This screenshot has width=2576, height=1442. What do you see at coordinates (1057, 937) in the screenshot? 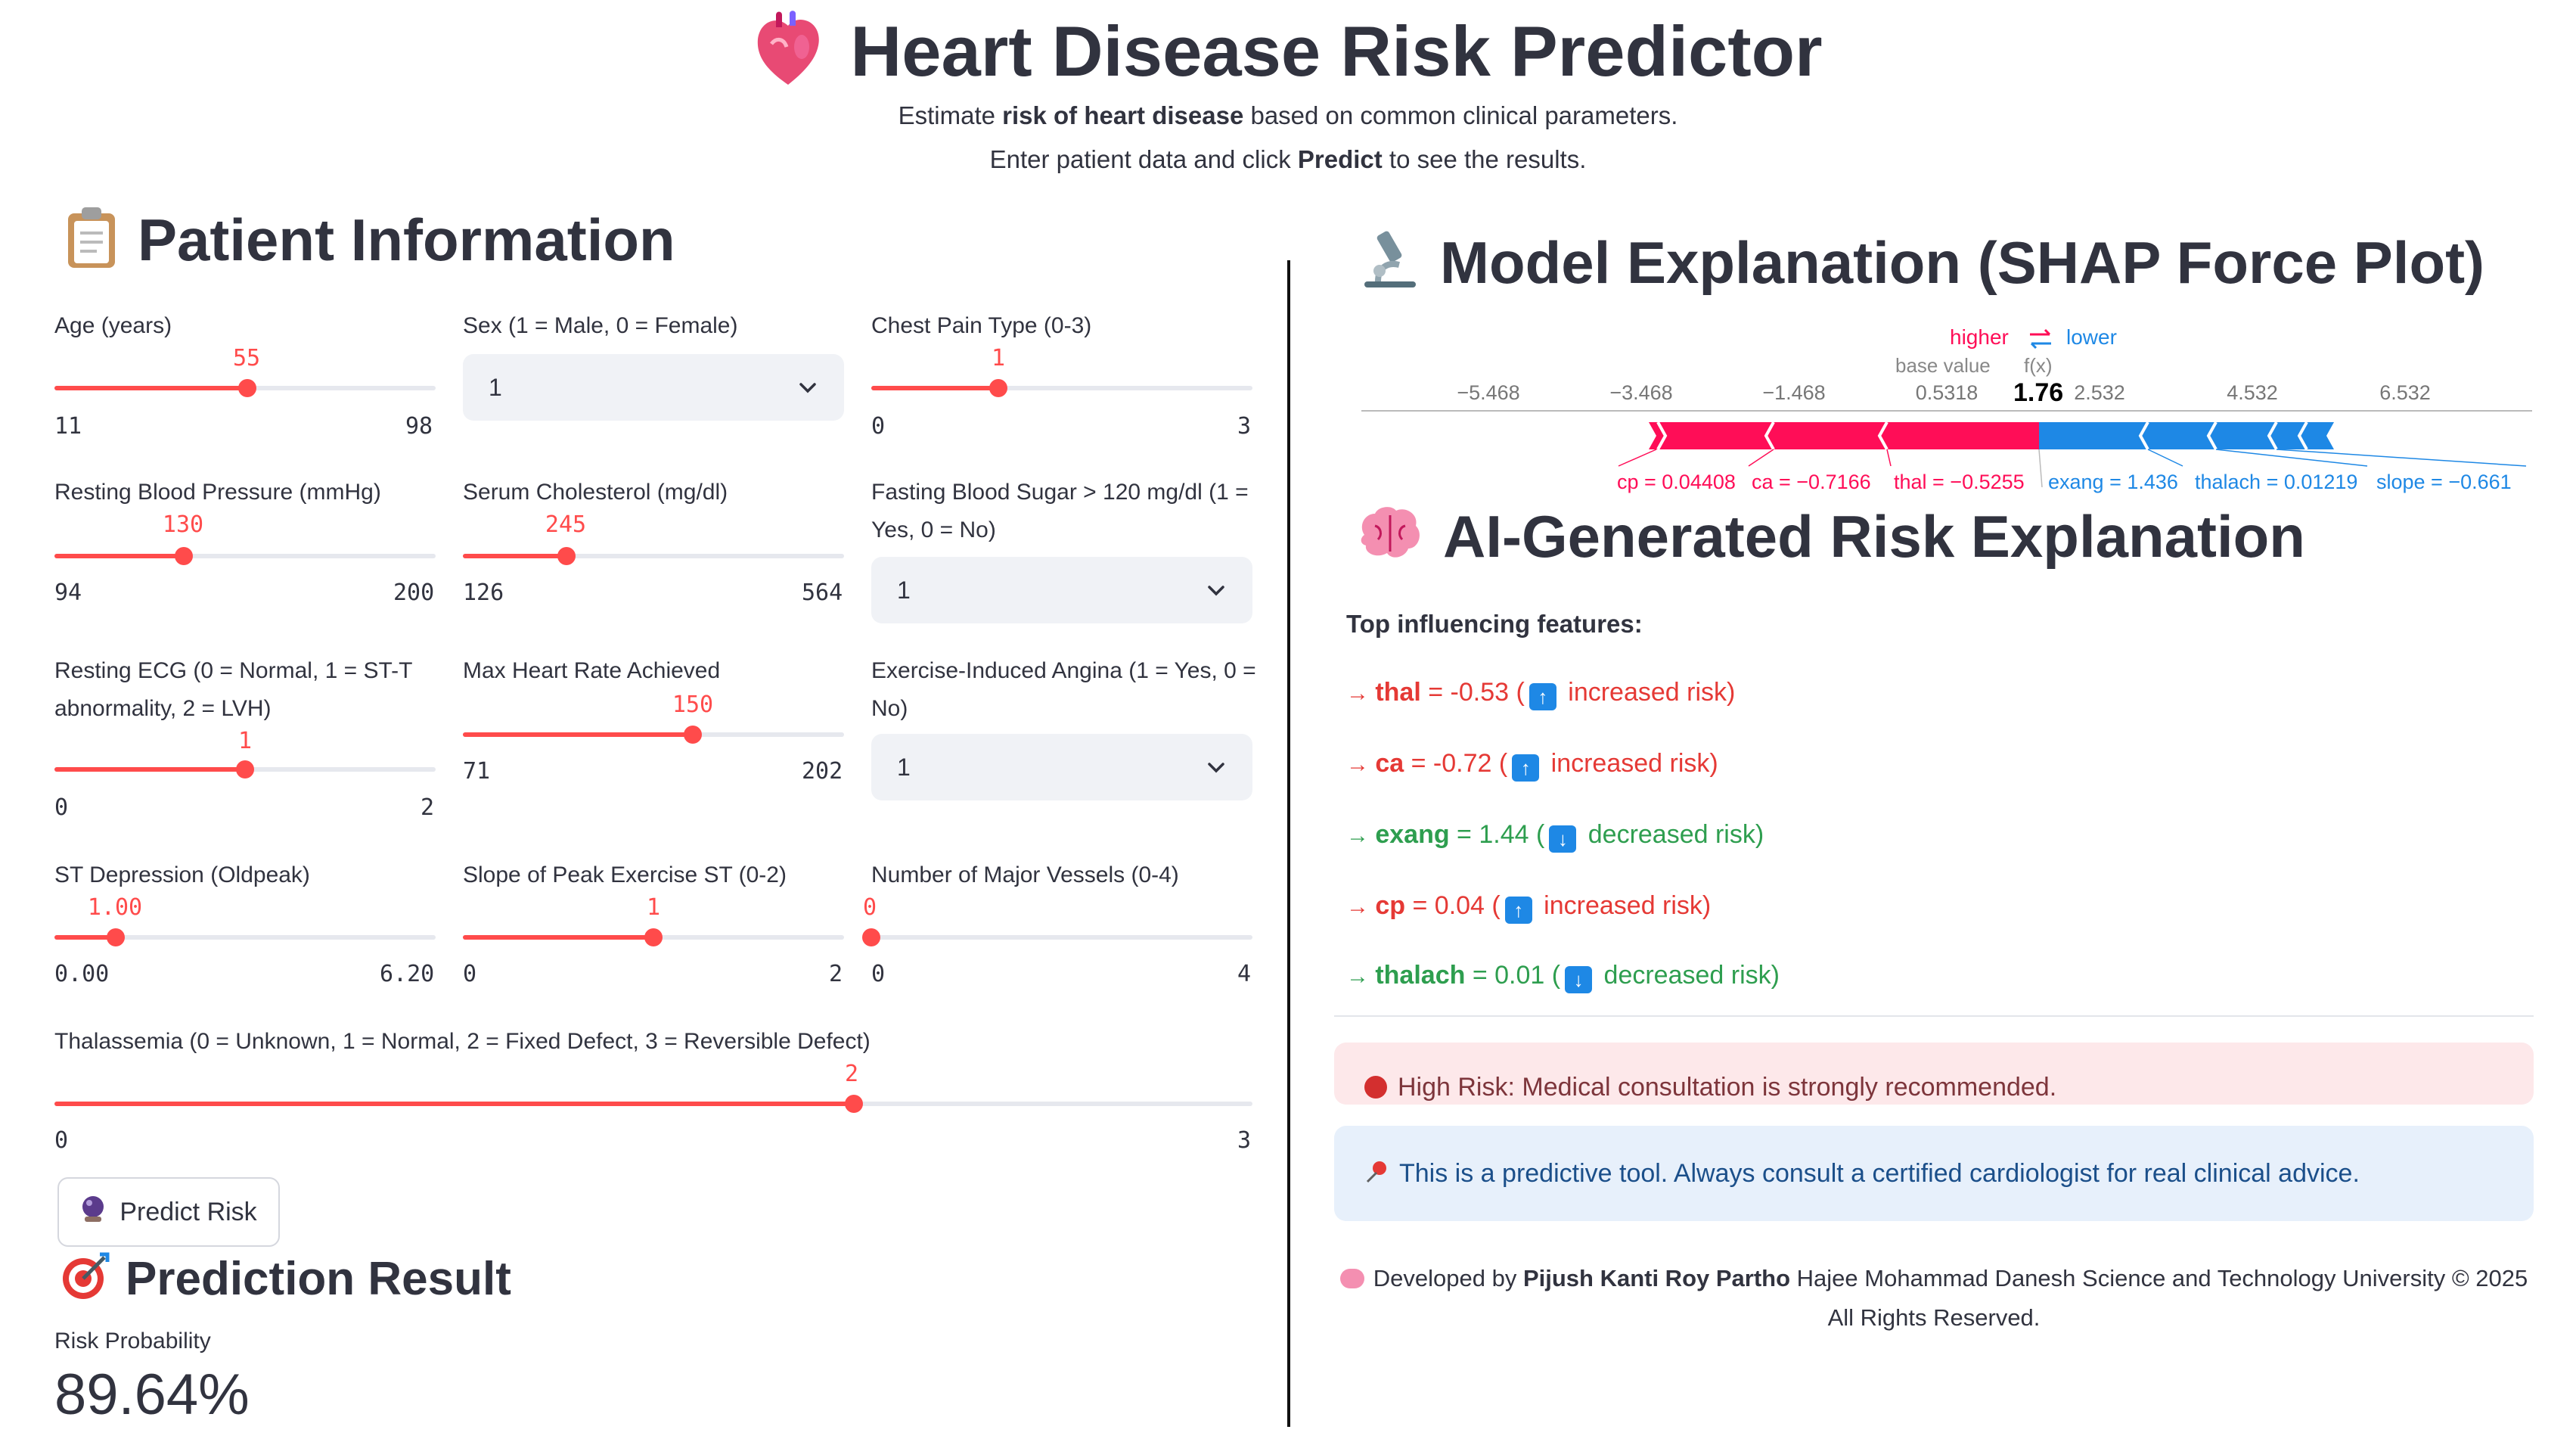
I see `ca-slider` at bounding box center [1057, 937].